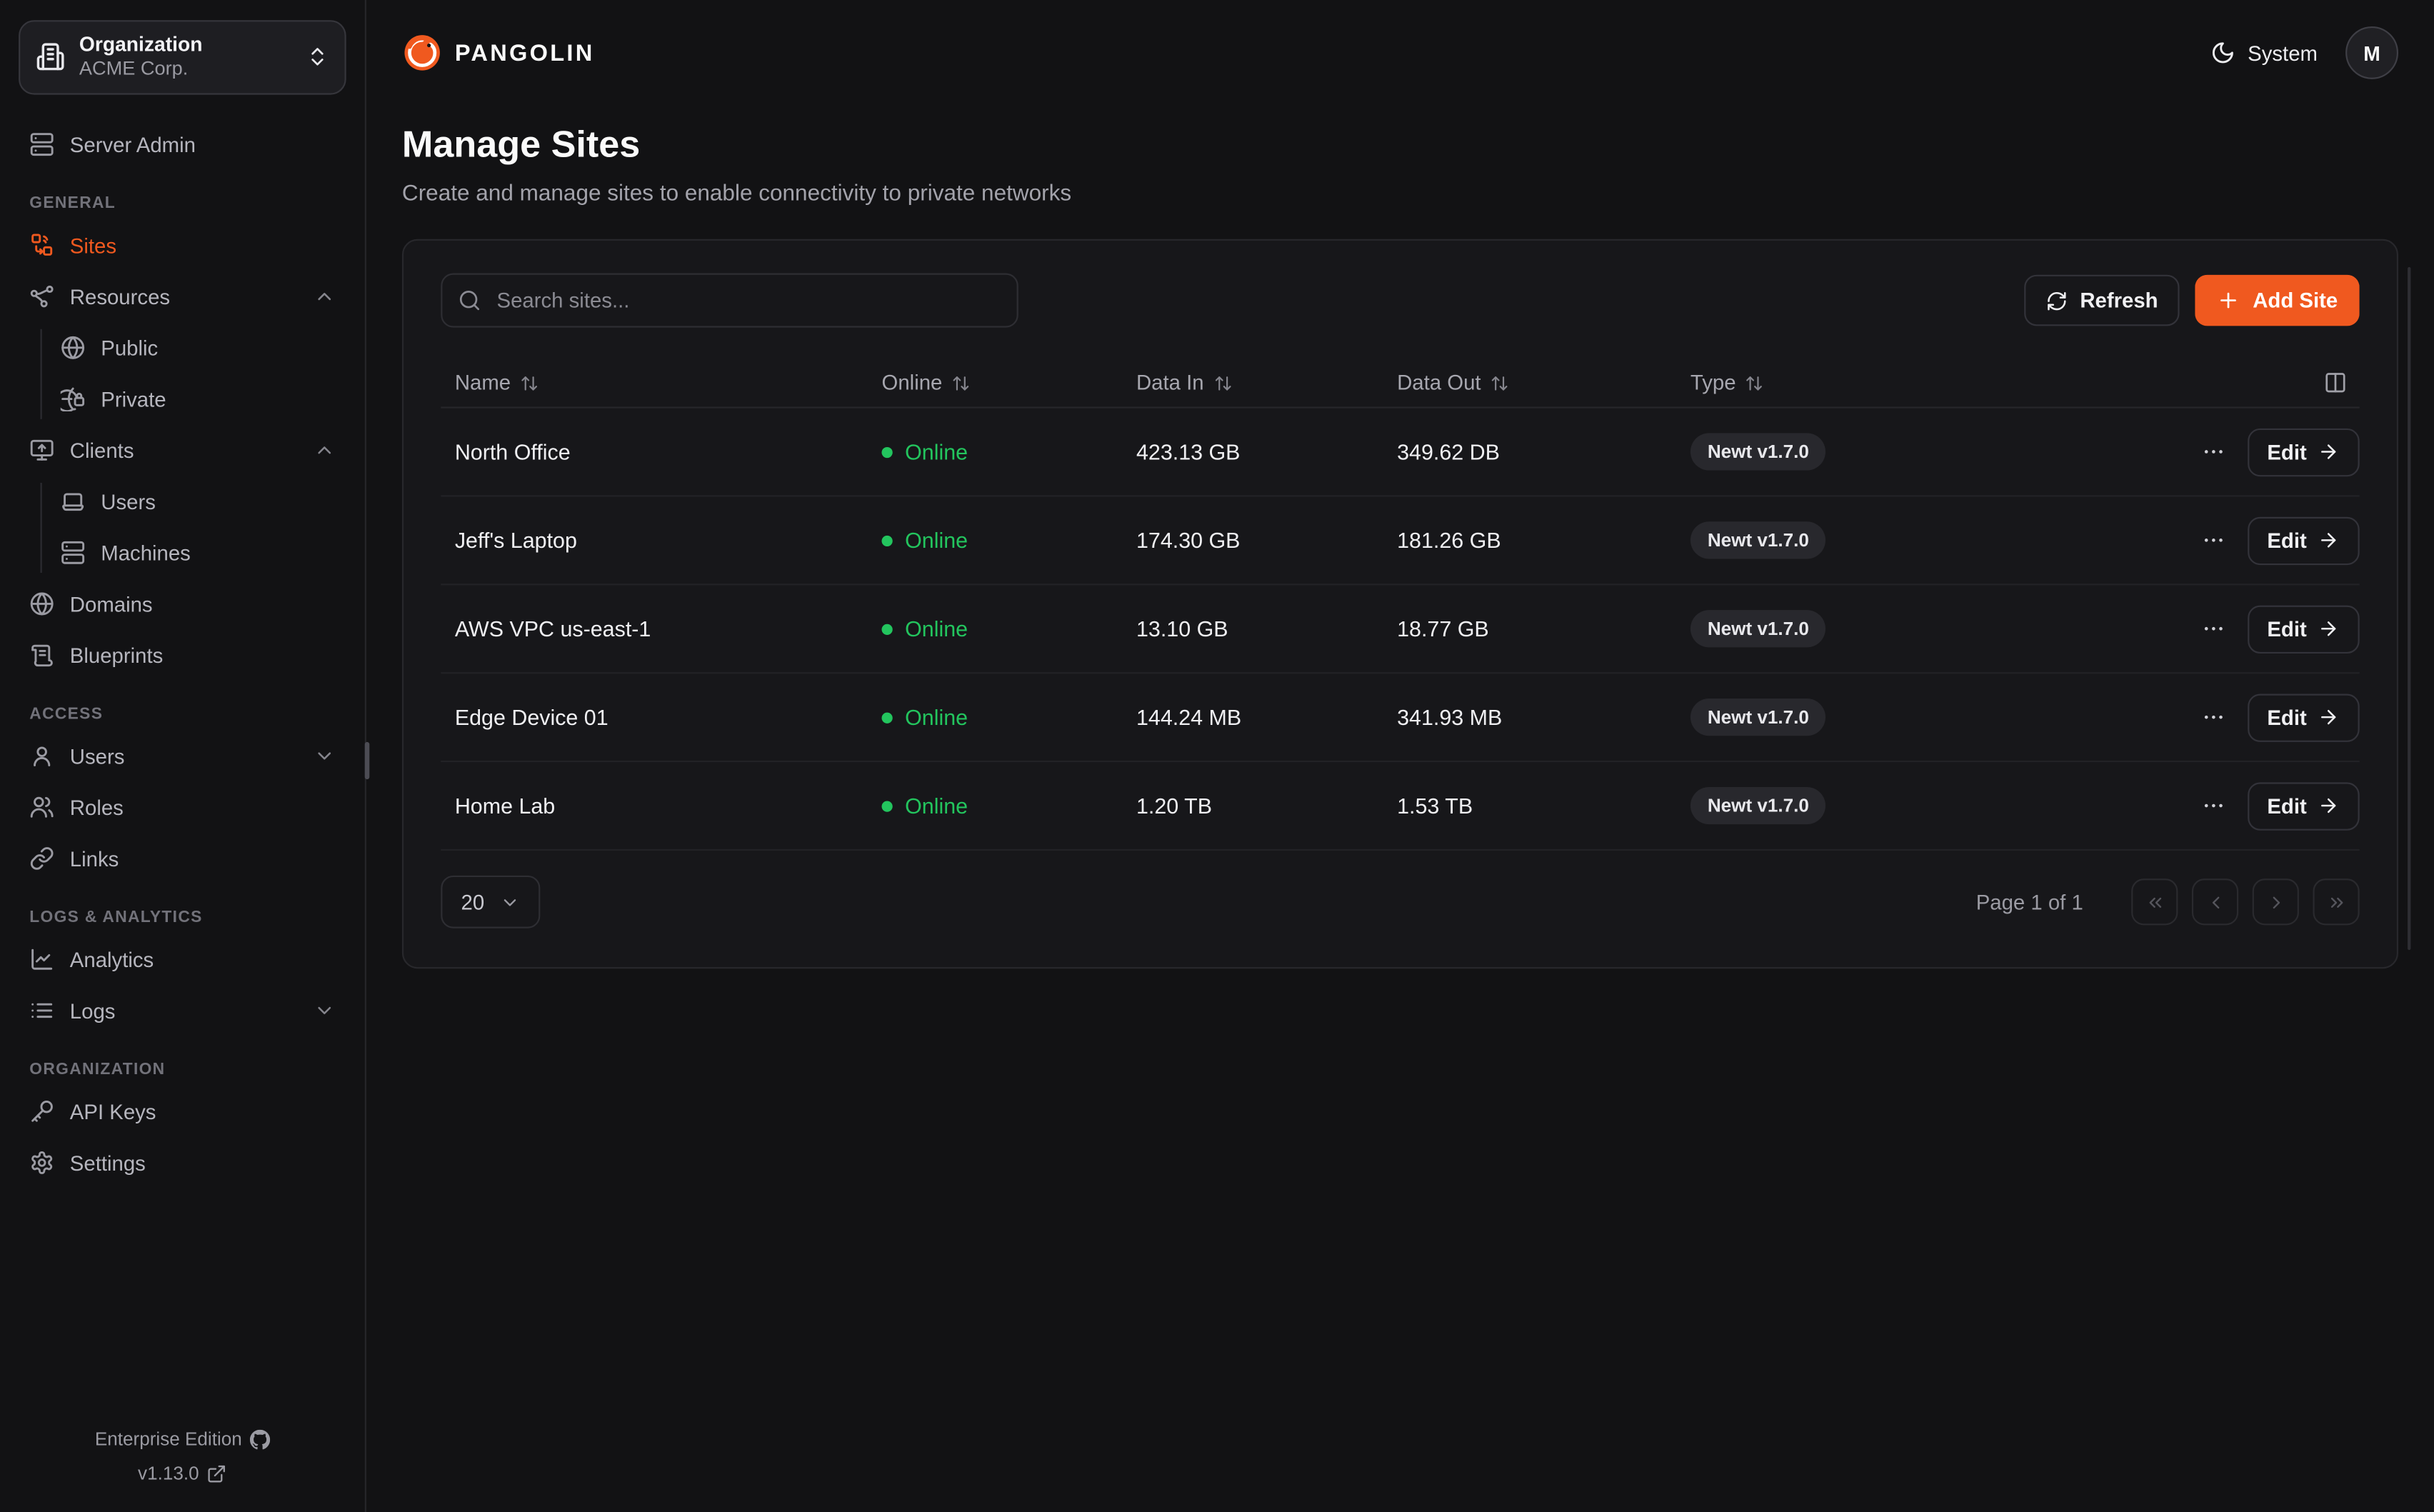  What do you see at coordinates (182, 1112) in the screenshot?
I see `sidebar-item-api-keys: API Keys` at bounding box center [182, 1112].